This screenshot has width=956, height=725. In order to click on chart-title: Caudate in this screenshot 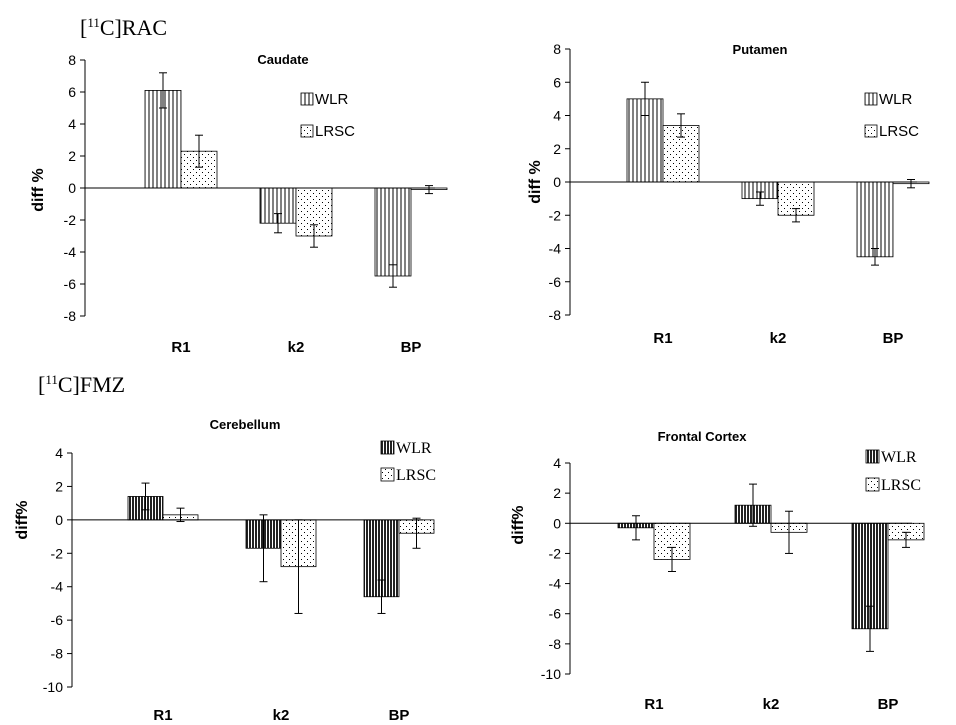, I will do `click(282, 59)`.